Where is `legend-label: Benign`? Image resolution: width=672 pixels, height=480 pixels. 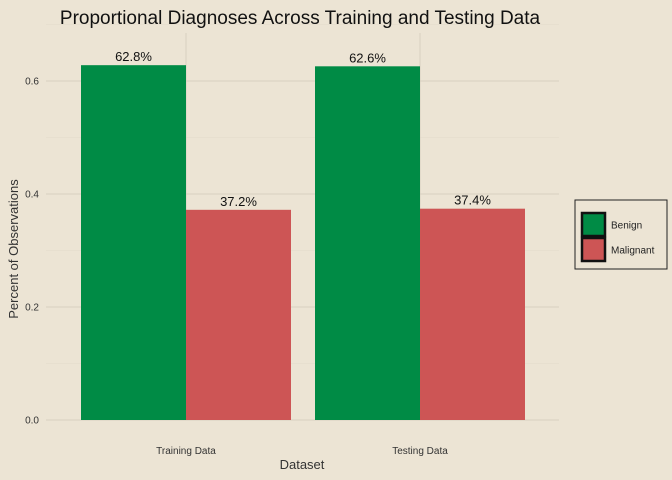 legend-label: Benign is located at coordinates (626, 226).